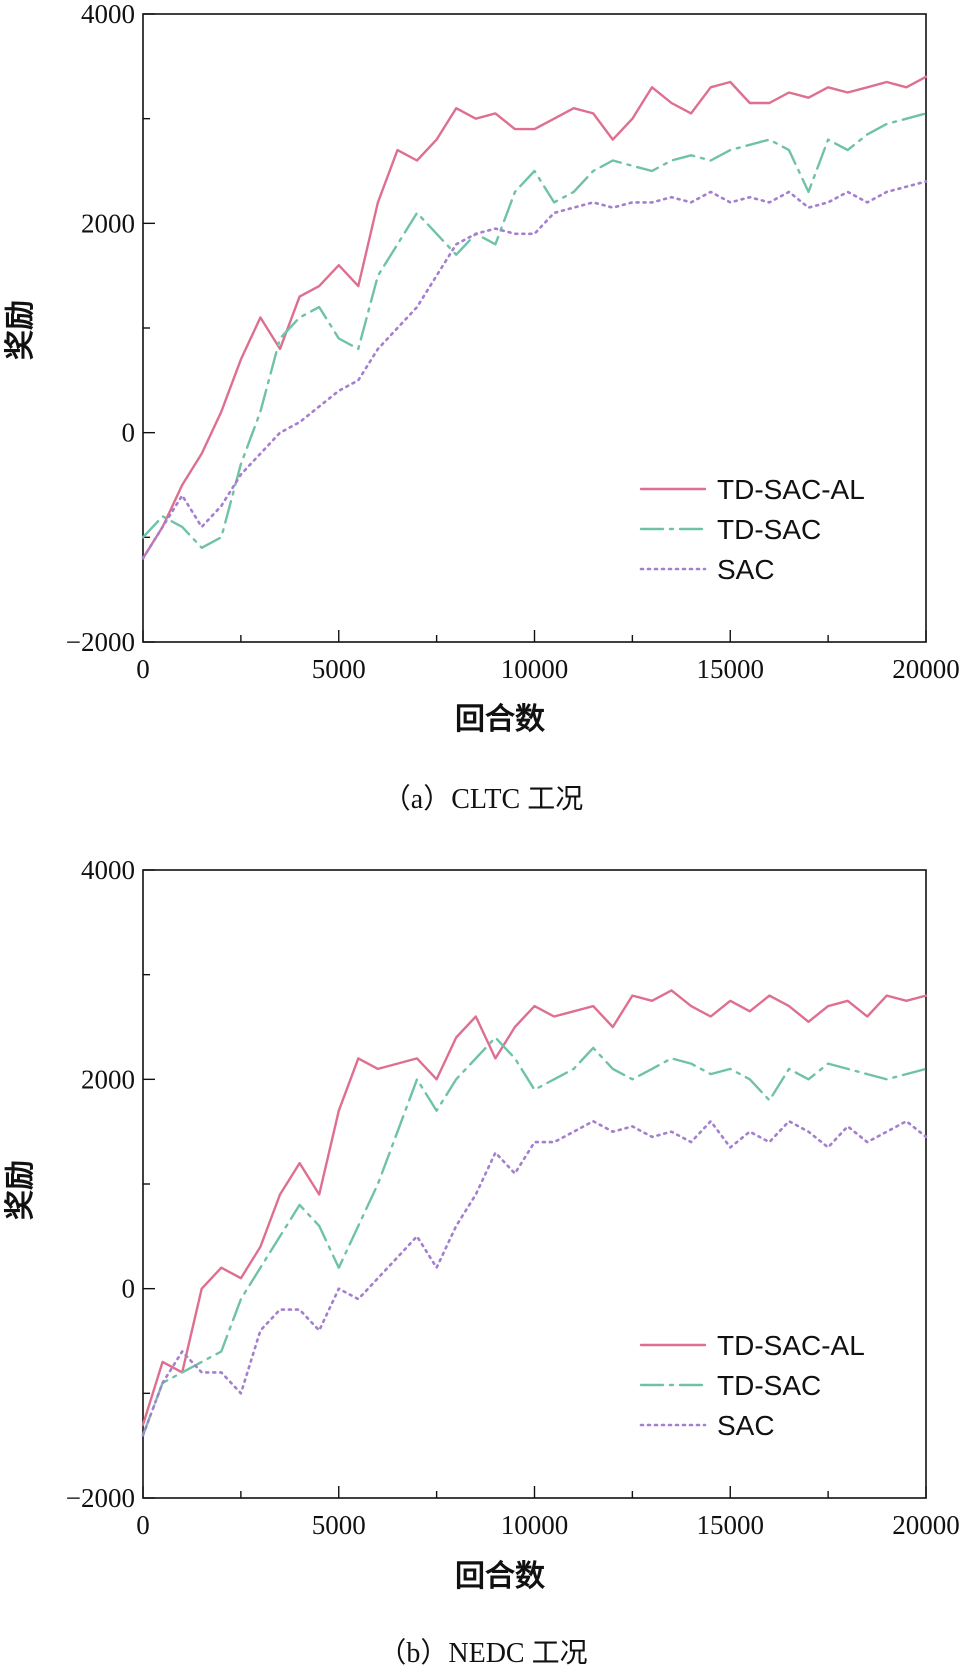  What do you see at coordinates (20, 1190) in the screenshot?
I see `y-axis-title-b: 奖励` at bounding box center [20, 1190].